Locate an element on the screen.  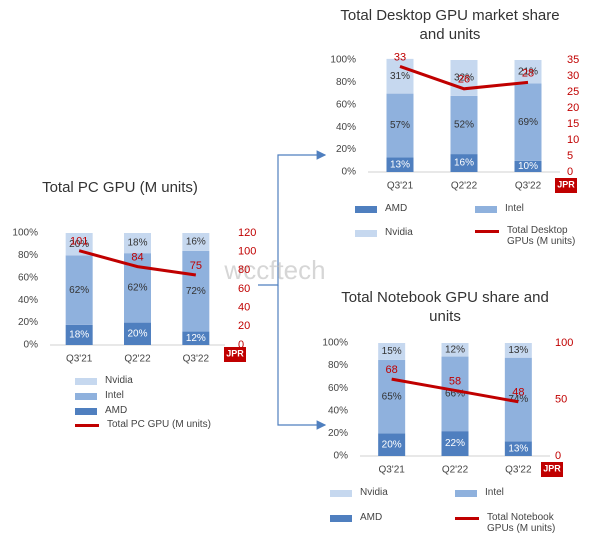
y-tick-label: 80% is located at coordinates (346, 82).